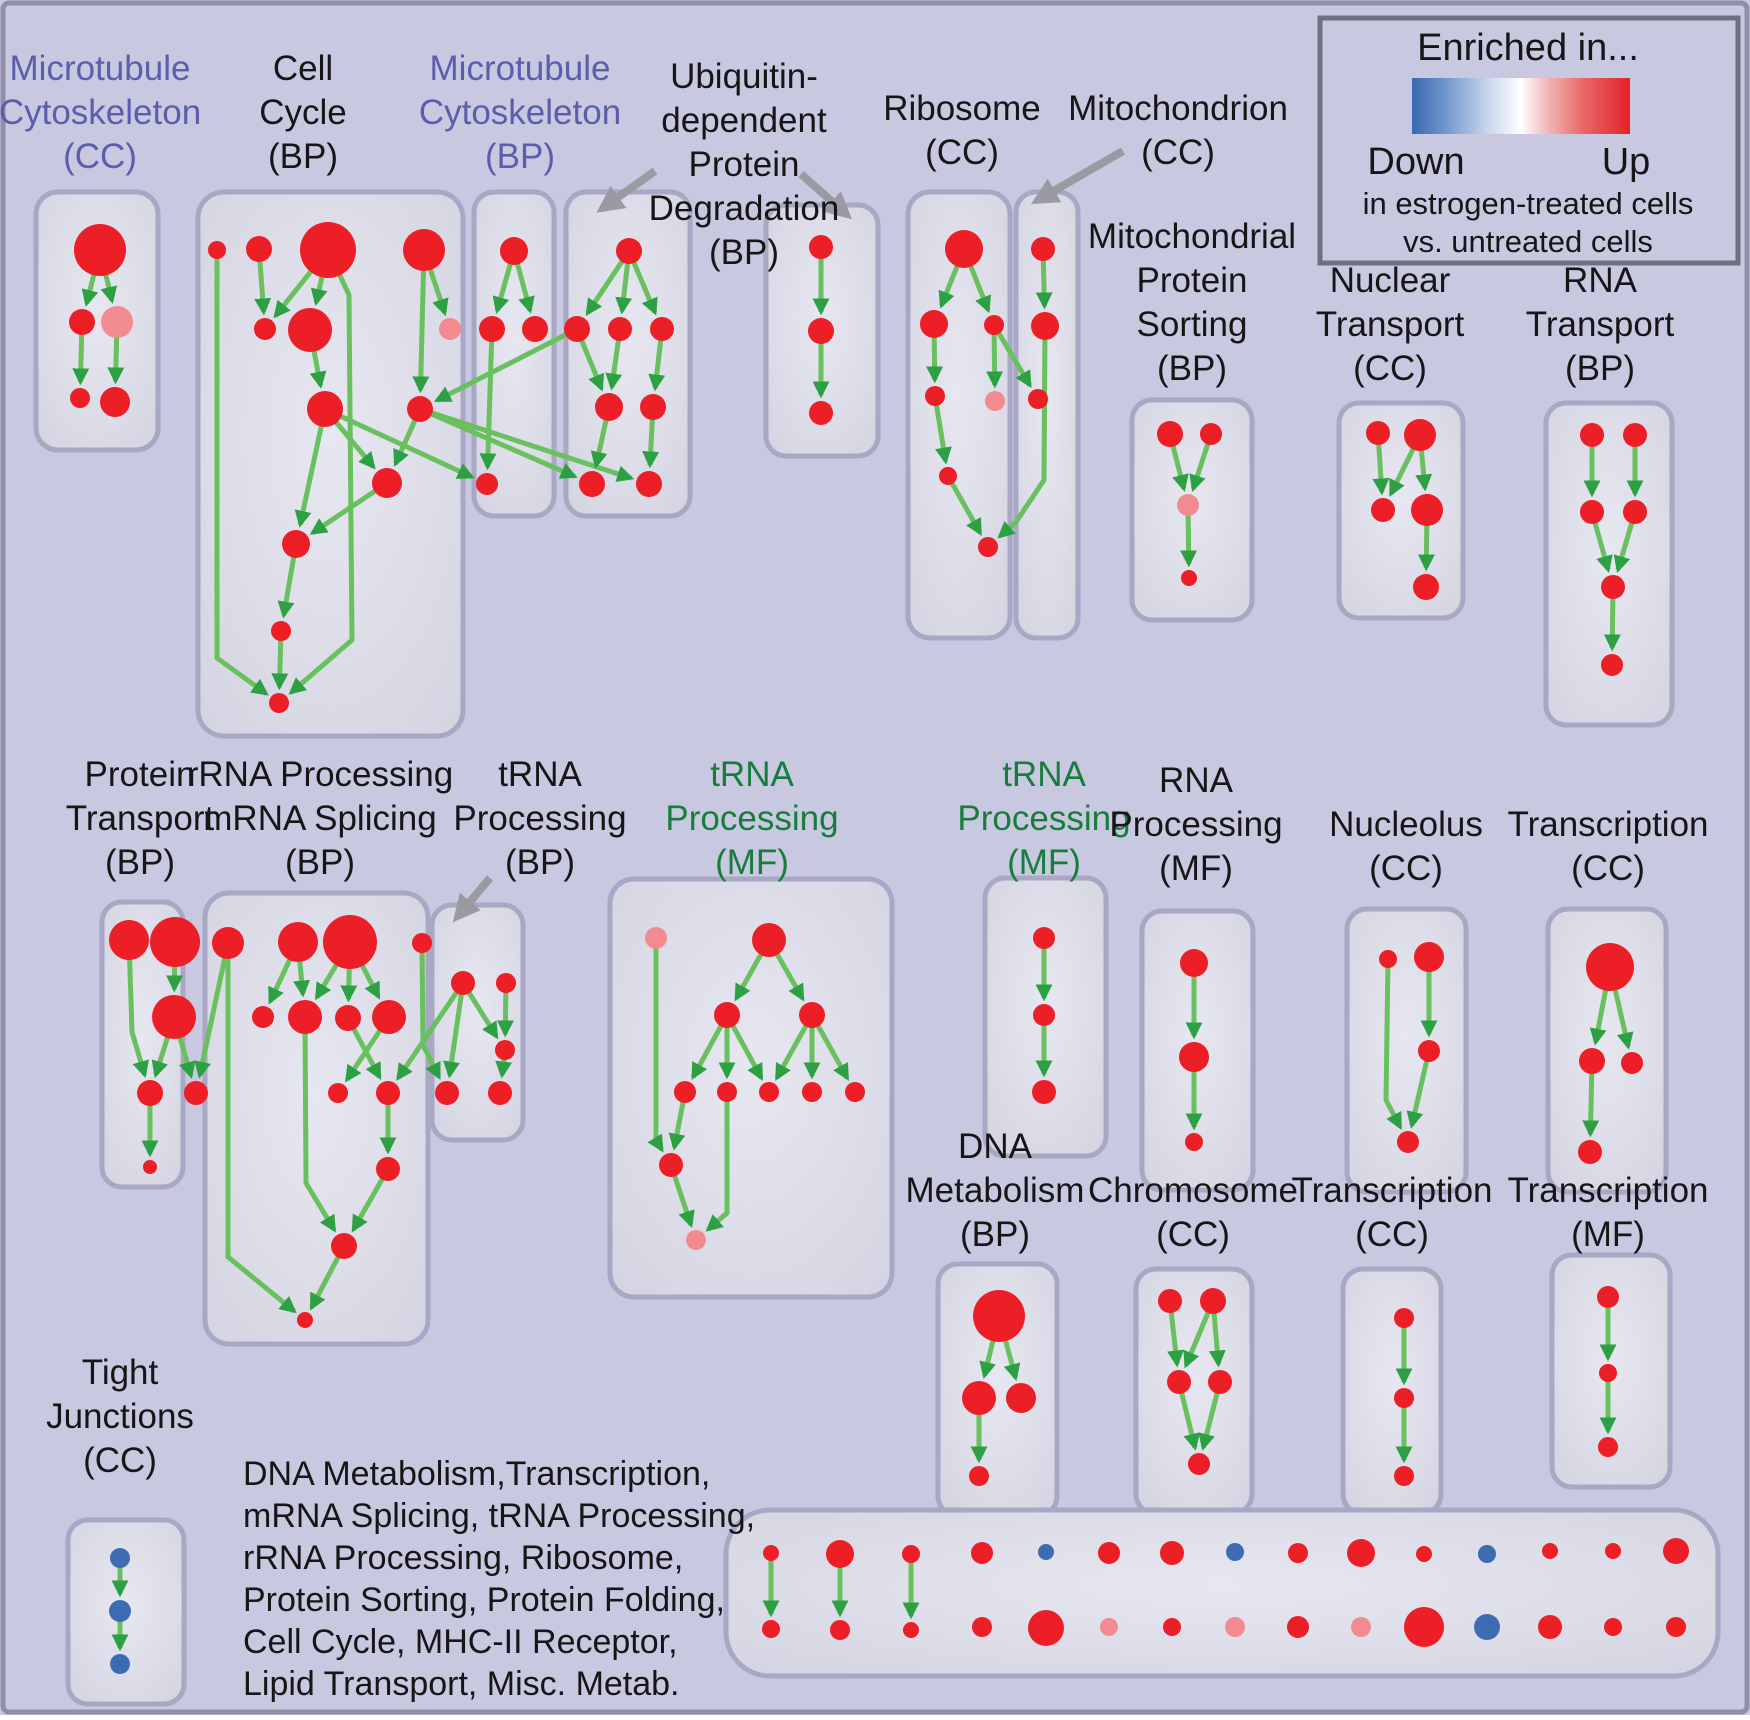 The width and height of the screenshot is (1750, 1720). Describe the element at coordinates (1613, 587) in the screenshot. I see `go-term-node-rt5` at that location.